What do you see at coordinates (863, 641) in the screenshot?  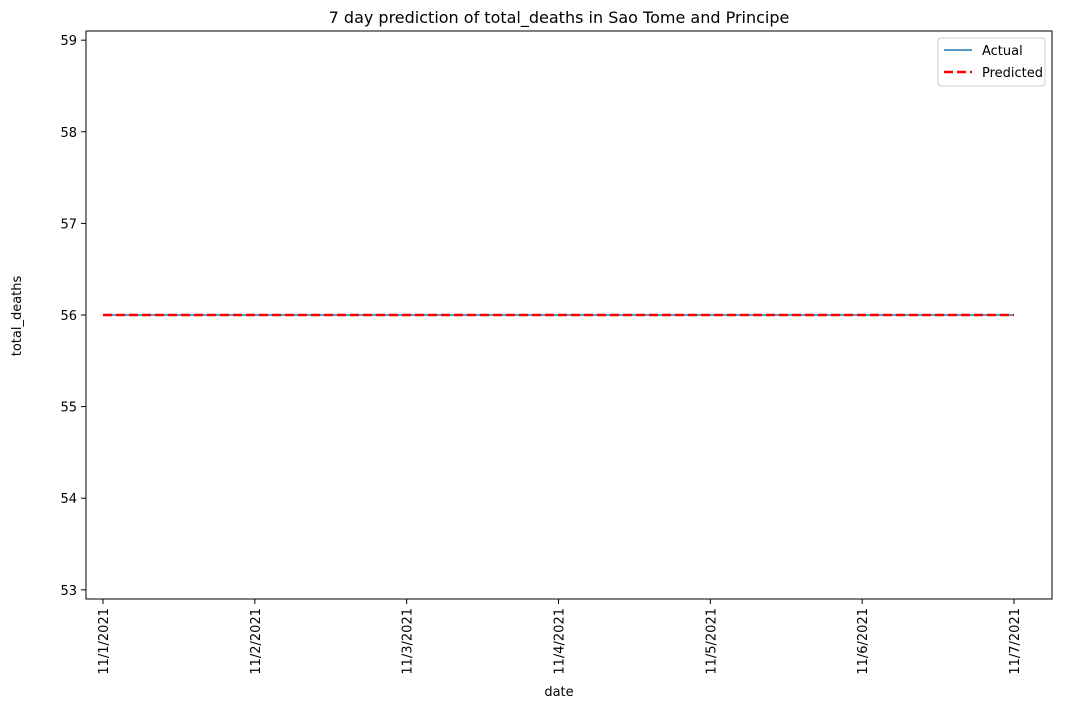 I see `x-tick-label-6: 11/6/2021` at bounding box center [863, 641].